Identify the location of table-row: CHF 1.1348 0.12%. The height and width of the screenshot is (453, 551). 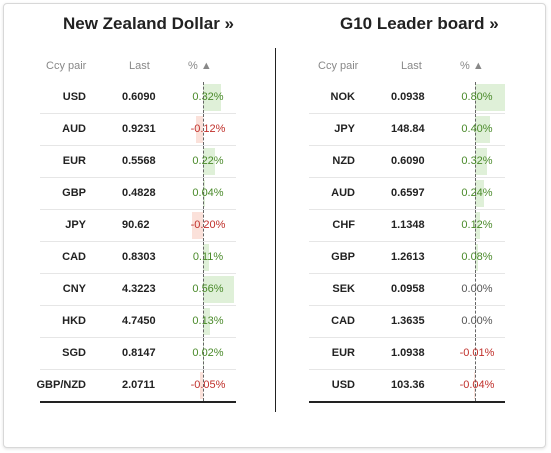
(407, 226).